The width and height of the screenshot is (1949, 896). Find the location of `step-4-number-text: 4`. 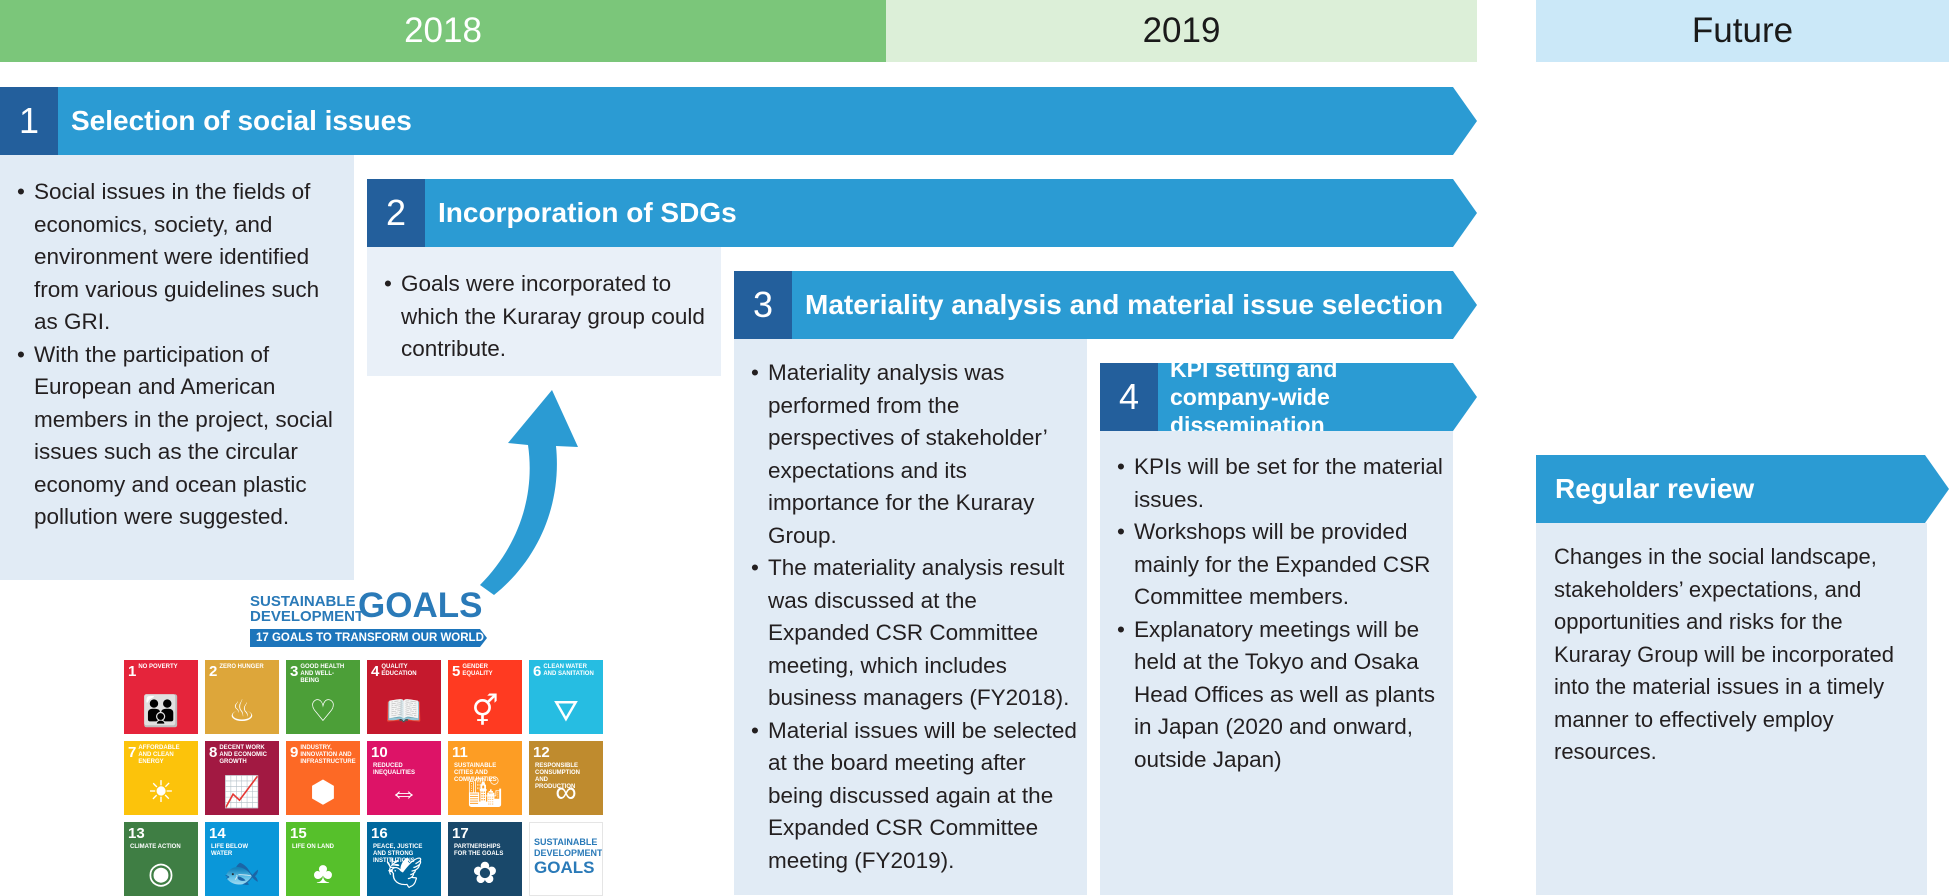

step-4-number-text: 4 is located at coordinates (1129, 396).